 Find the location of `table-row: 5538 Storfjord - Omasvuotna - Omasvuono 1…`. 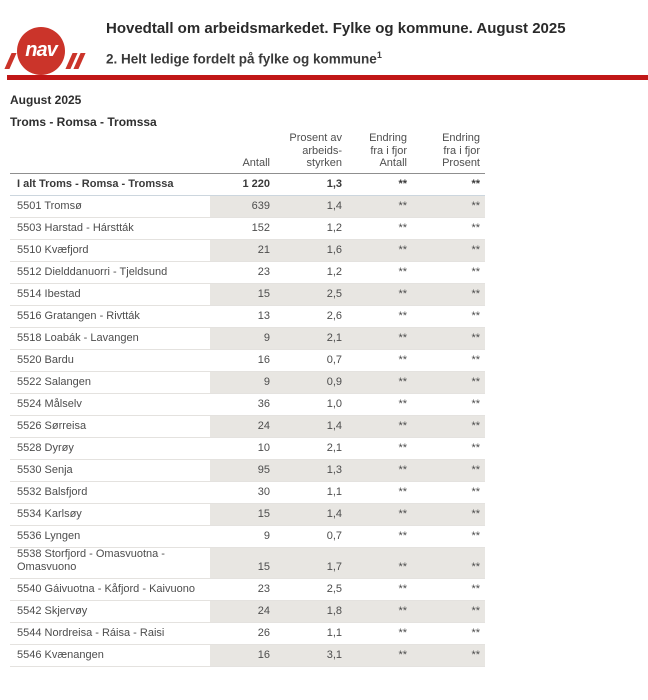

table-row: 5538 Storfjord - Omasvuotna - Omasvuono 1… is located at coordinates (247, 563).